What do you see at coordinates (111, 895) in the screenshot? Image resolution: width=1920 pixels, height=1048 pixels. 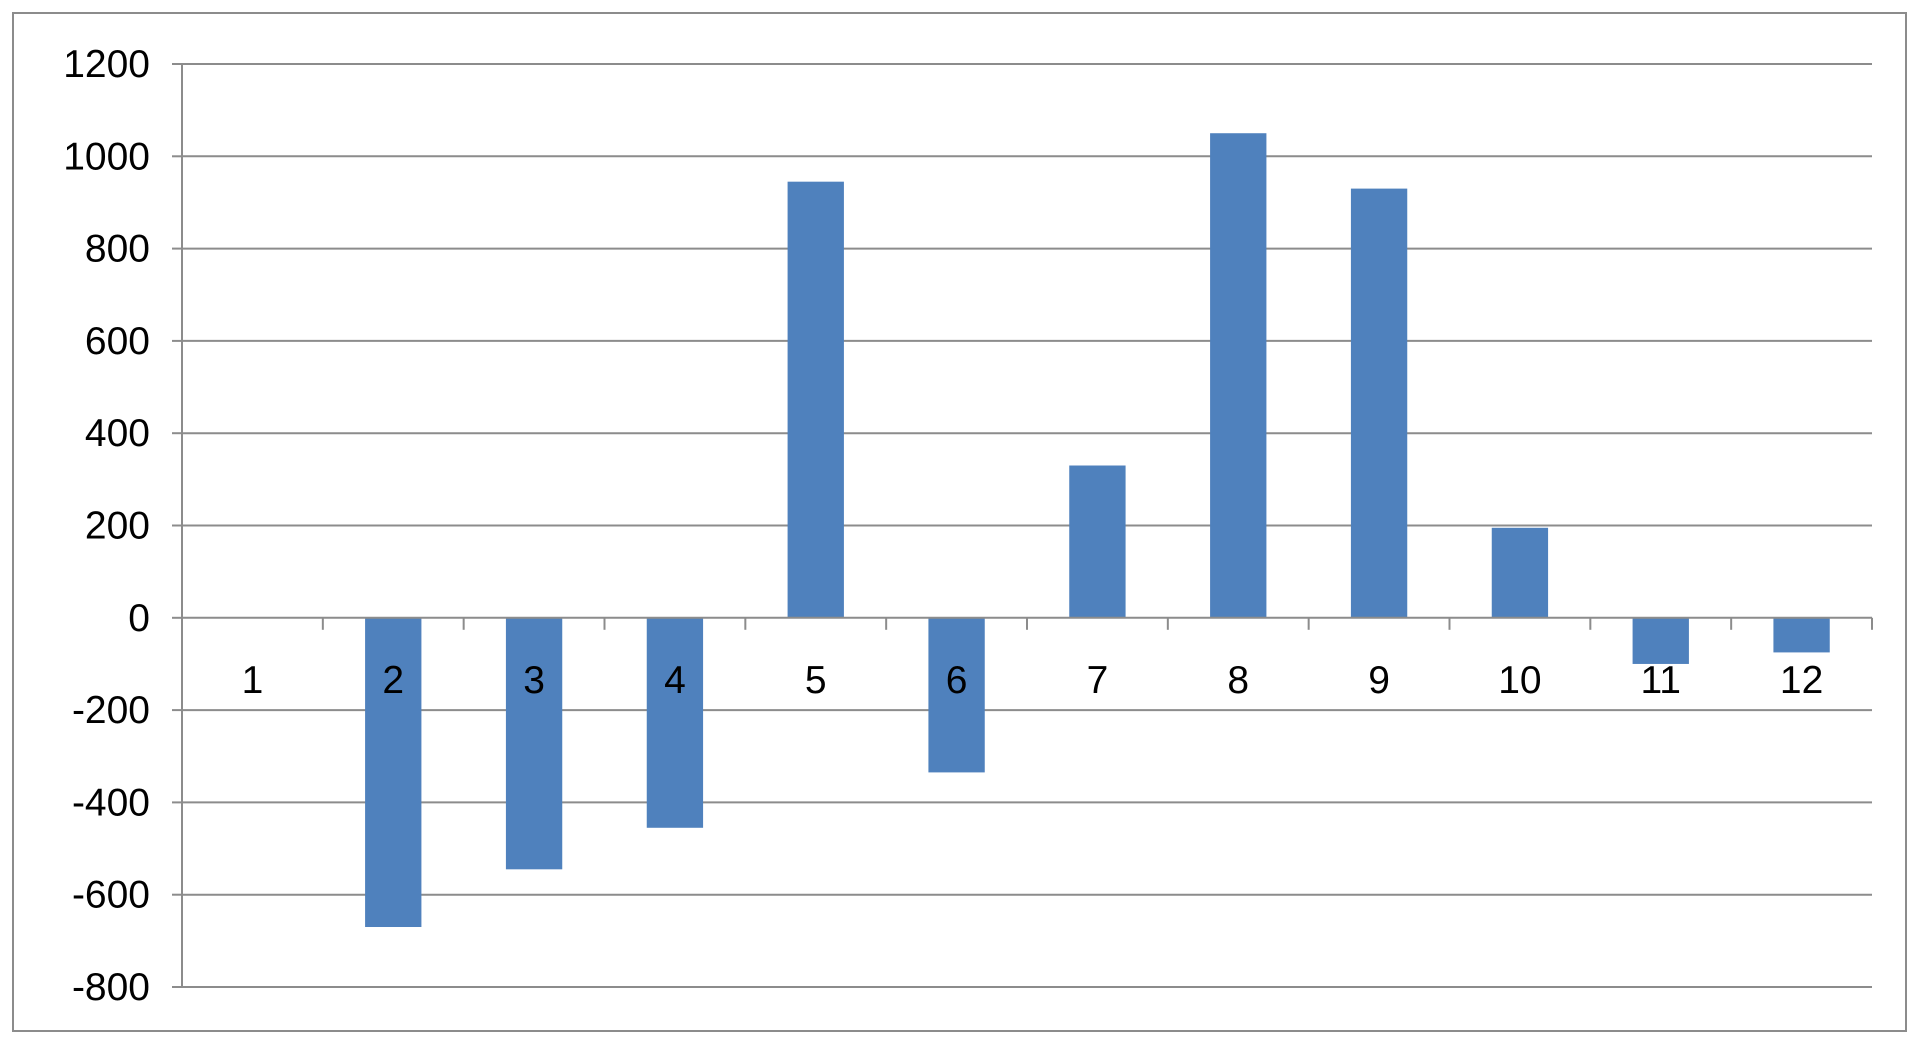 I see `y-tick-label: -600` at bounding box center [111, 895].